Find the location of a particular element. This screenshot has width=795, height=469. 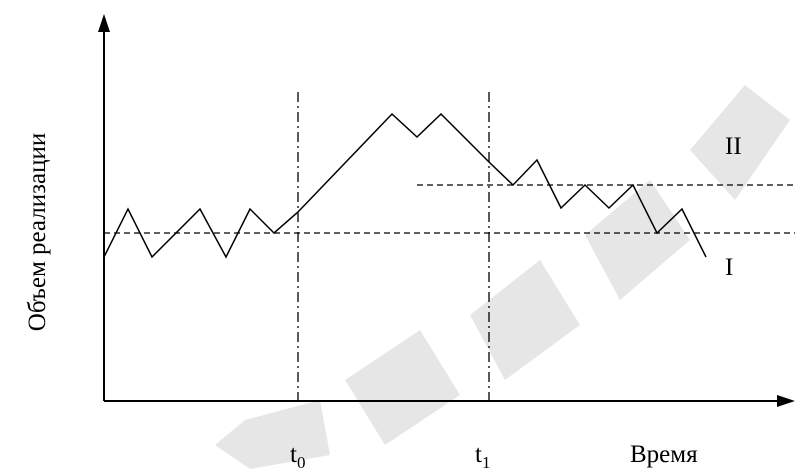

t1-label-base: t is located at coordinates (478, 454).